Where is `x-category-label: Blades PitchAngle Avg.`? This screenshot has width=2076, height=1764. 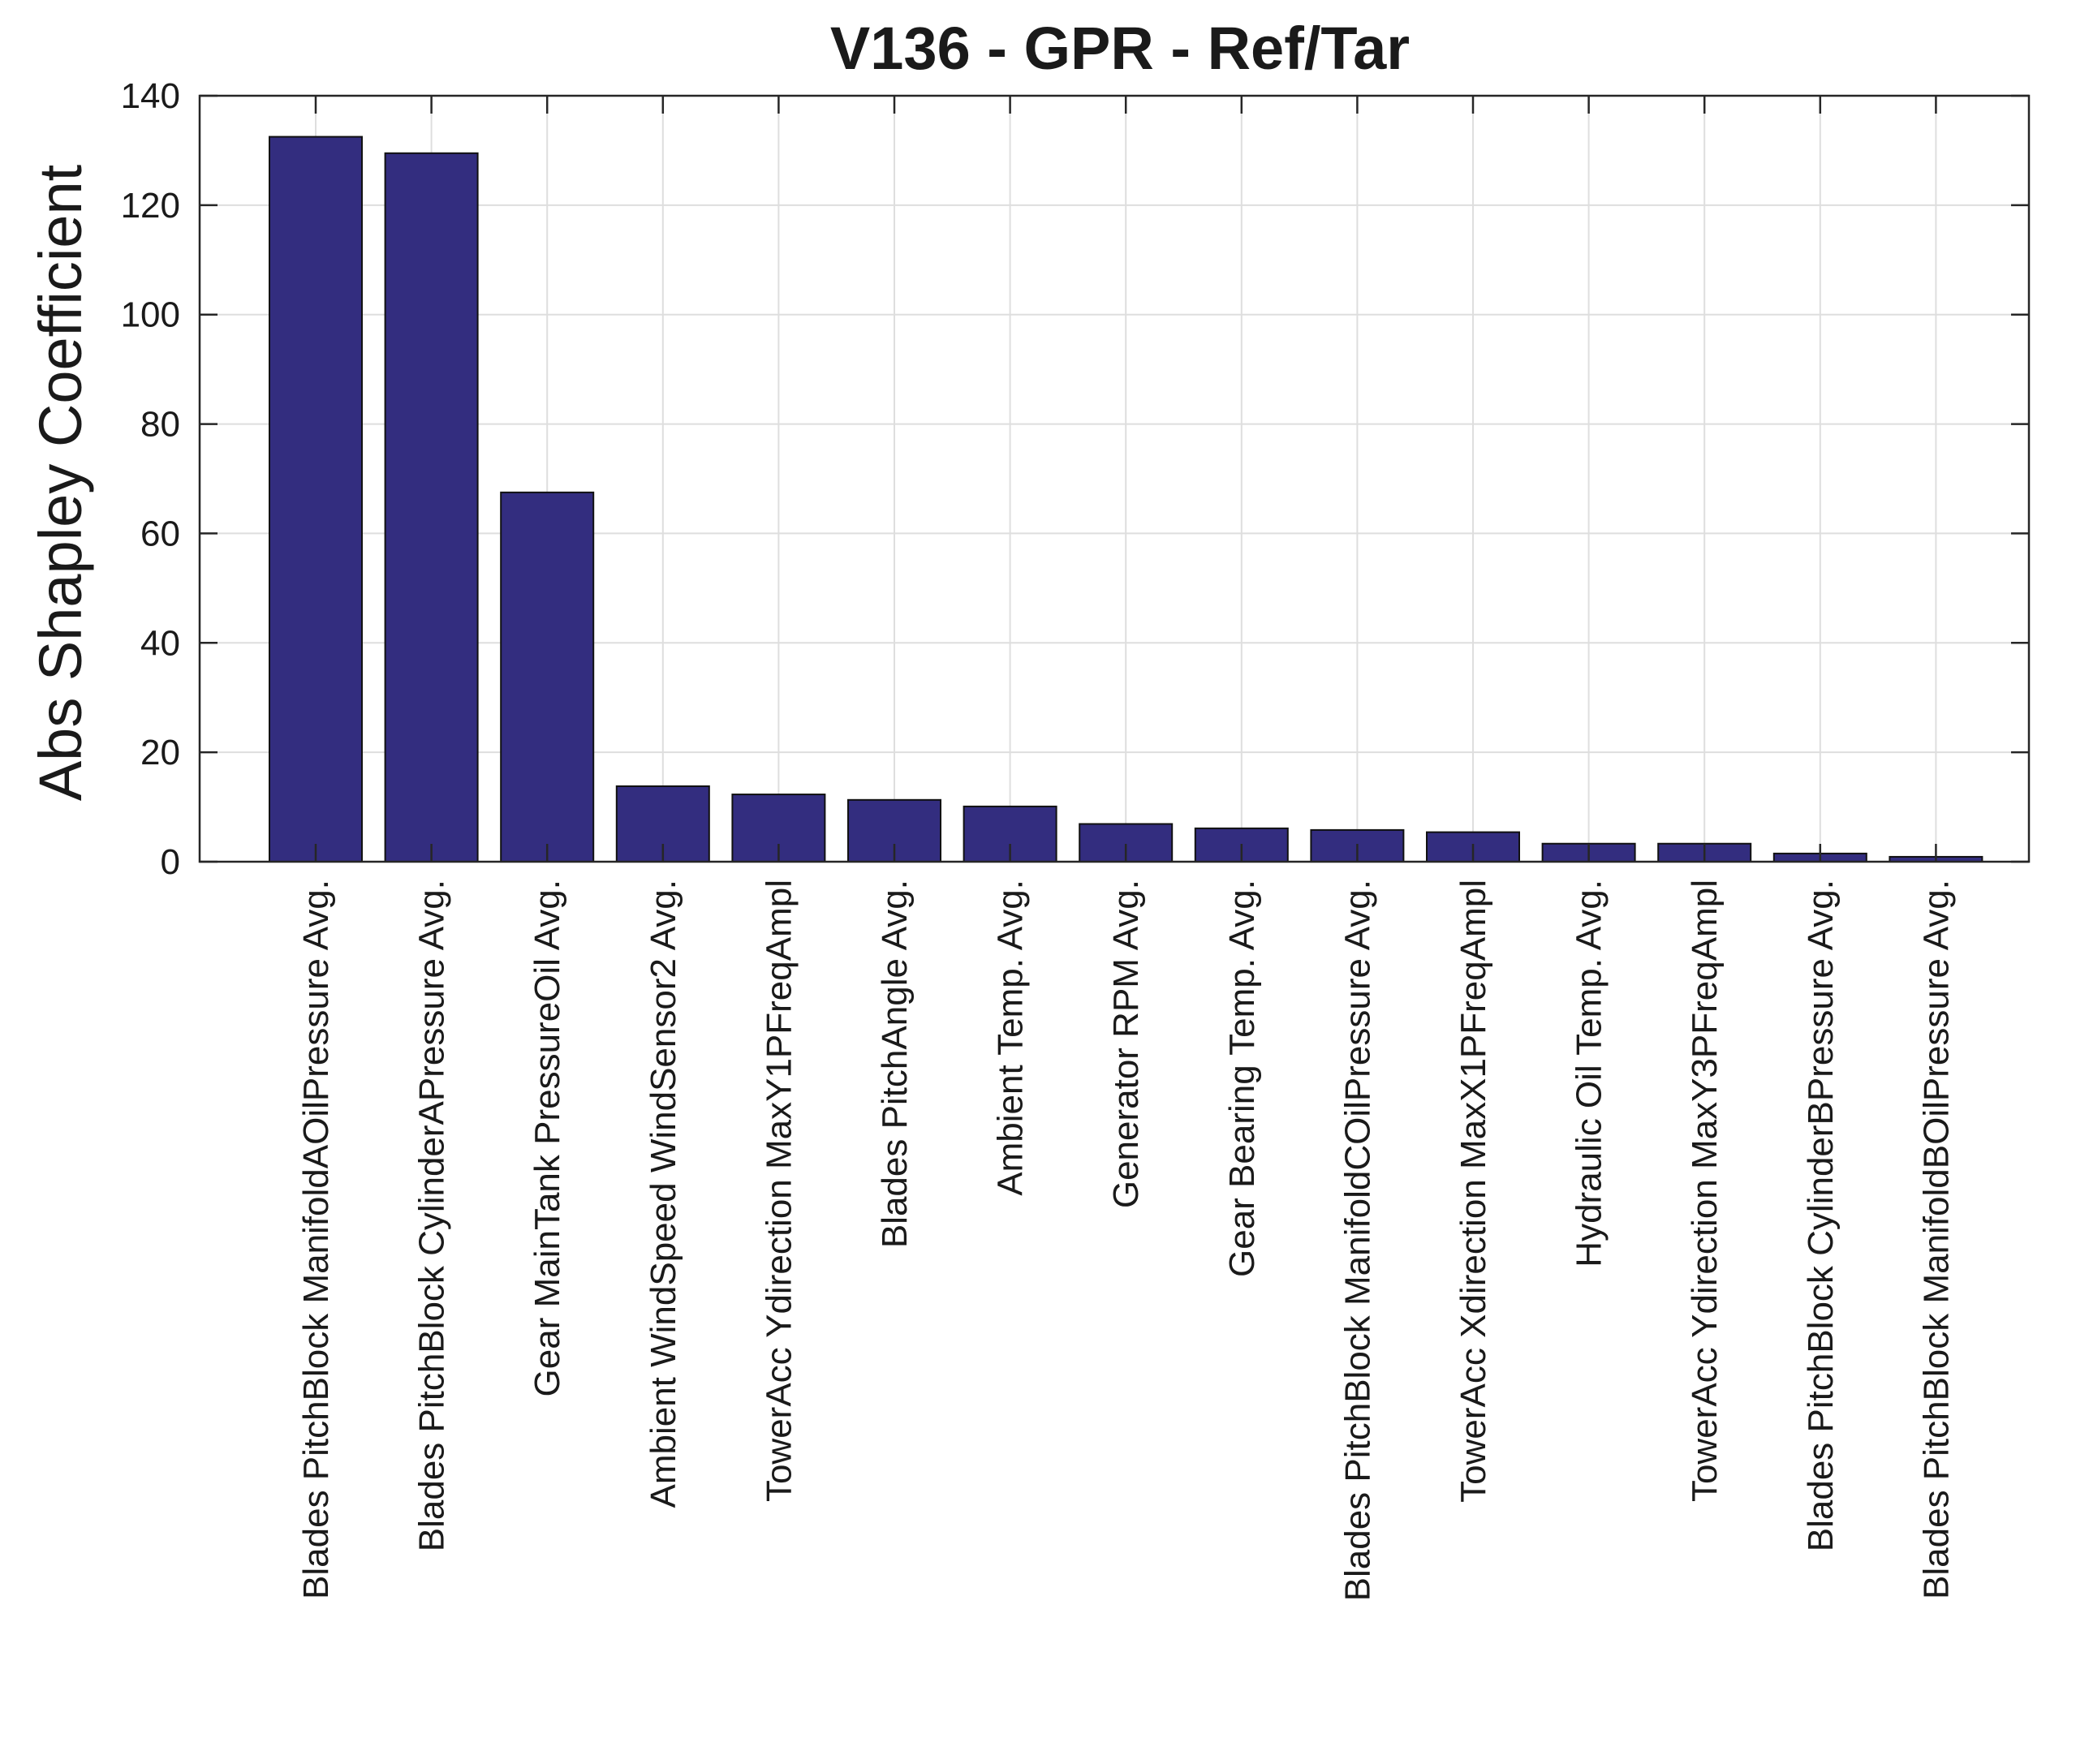 x-category-label: Blades PitchAngle Avg. is located at coordinates (895, 1064).